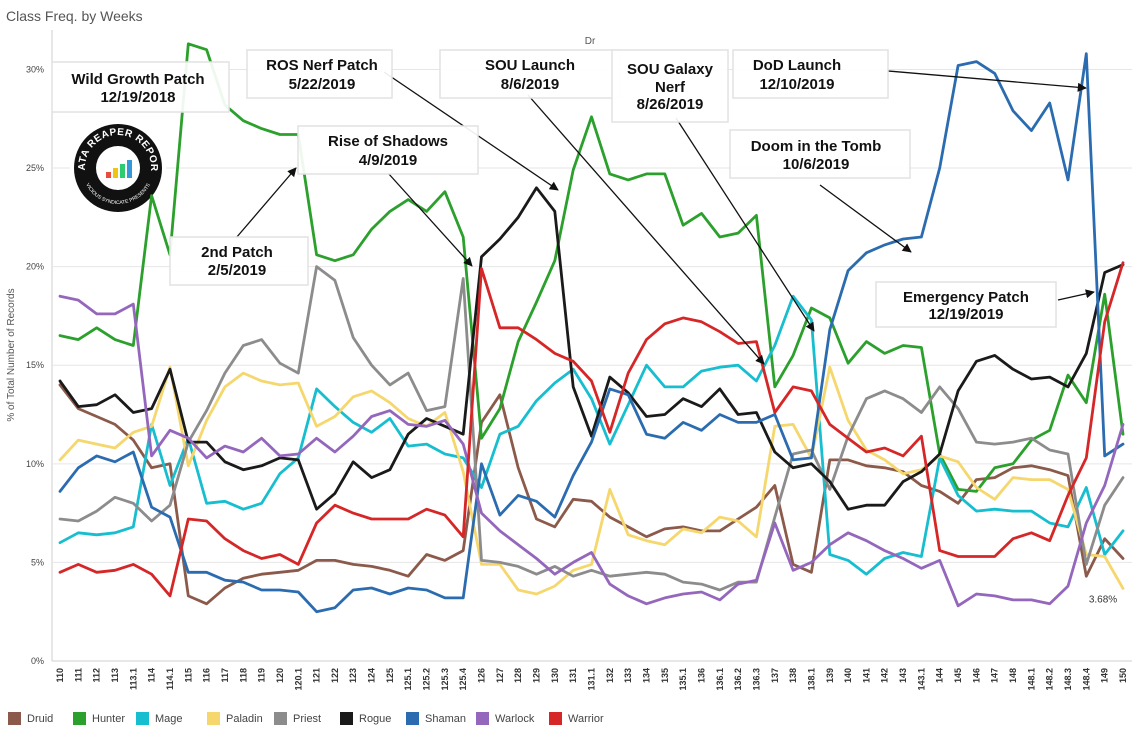  Describe the element at coordinates (78, 675) in the screenshot. I see `x-tick-label: 111` at that location.